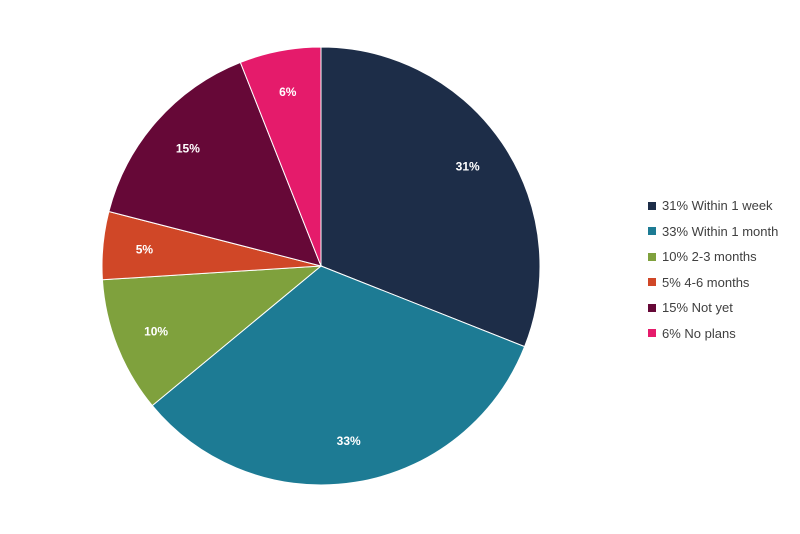 The image size is (800, 534). What do you see at coordinates (349, 441) in the screenshot?
I see `data-label-within-1-month: 33%` at bounding box center [349, 441].